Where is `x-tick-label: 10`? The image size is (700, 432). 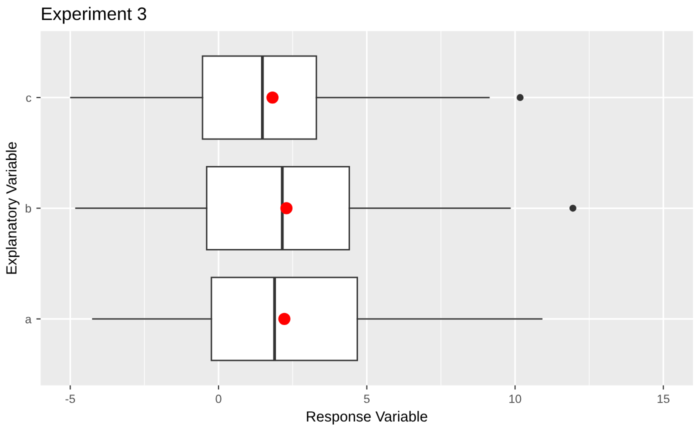
x-tick-label: 10 is located at coordinates (515, 399).